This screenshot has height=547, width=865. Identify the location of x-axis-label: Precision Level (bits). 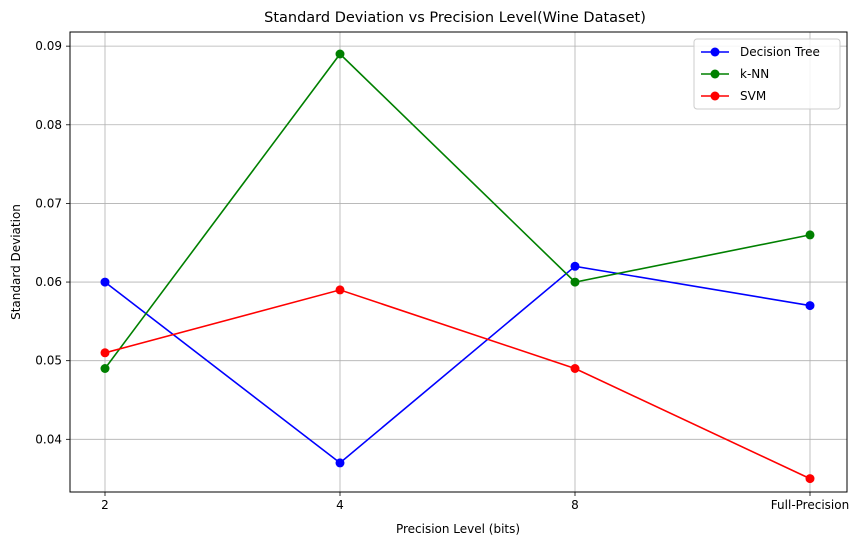
(458, 529).